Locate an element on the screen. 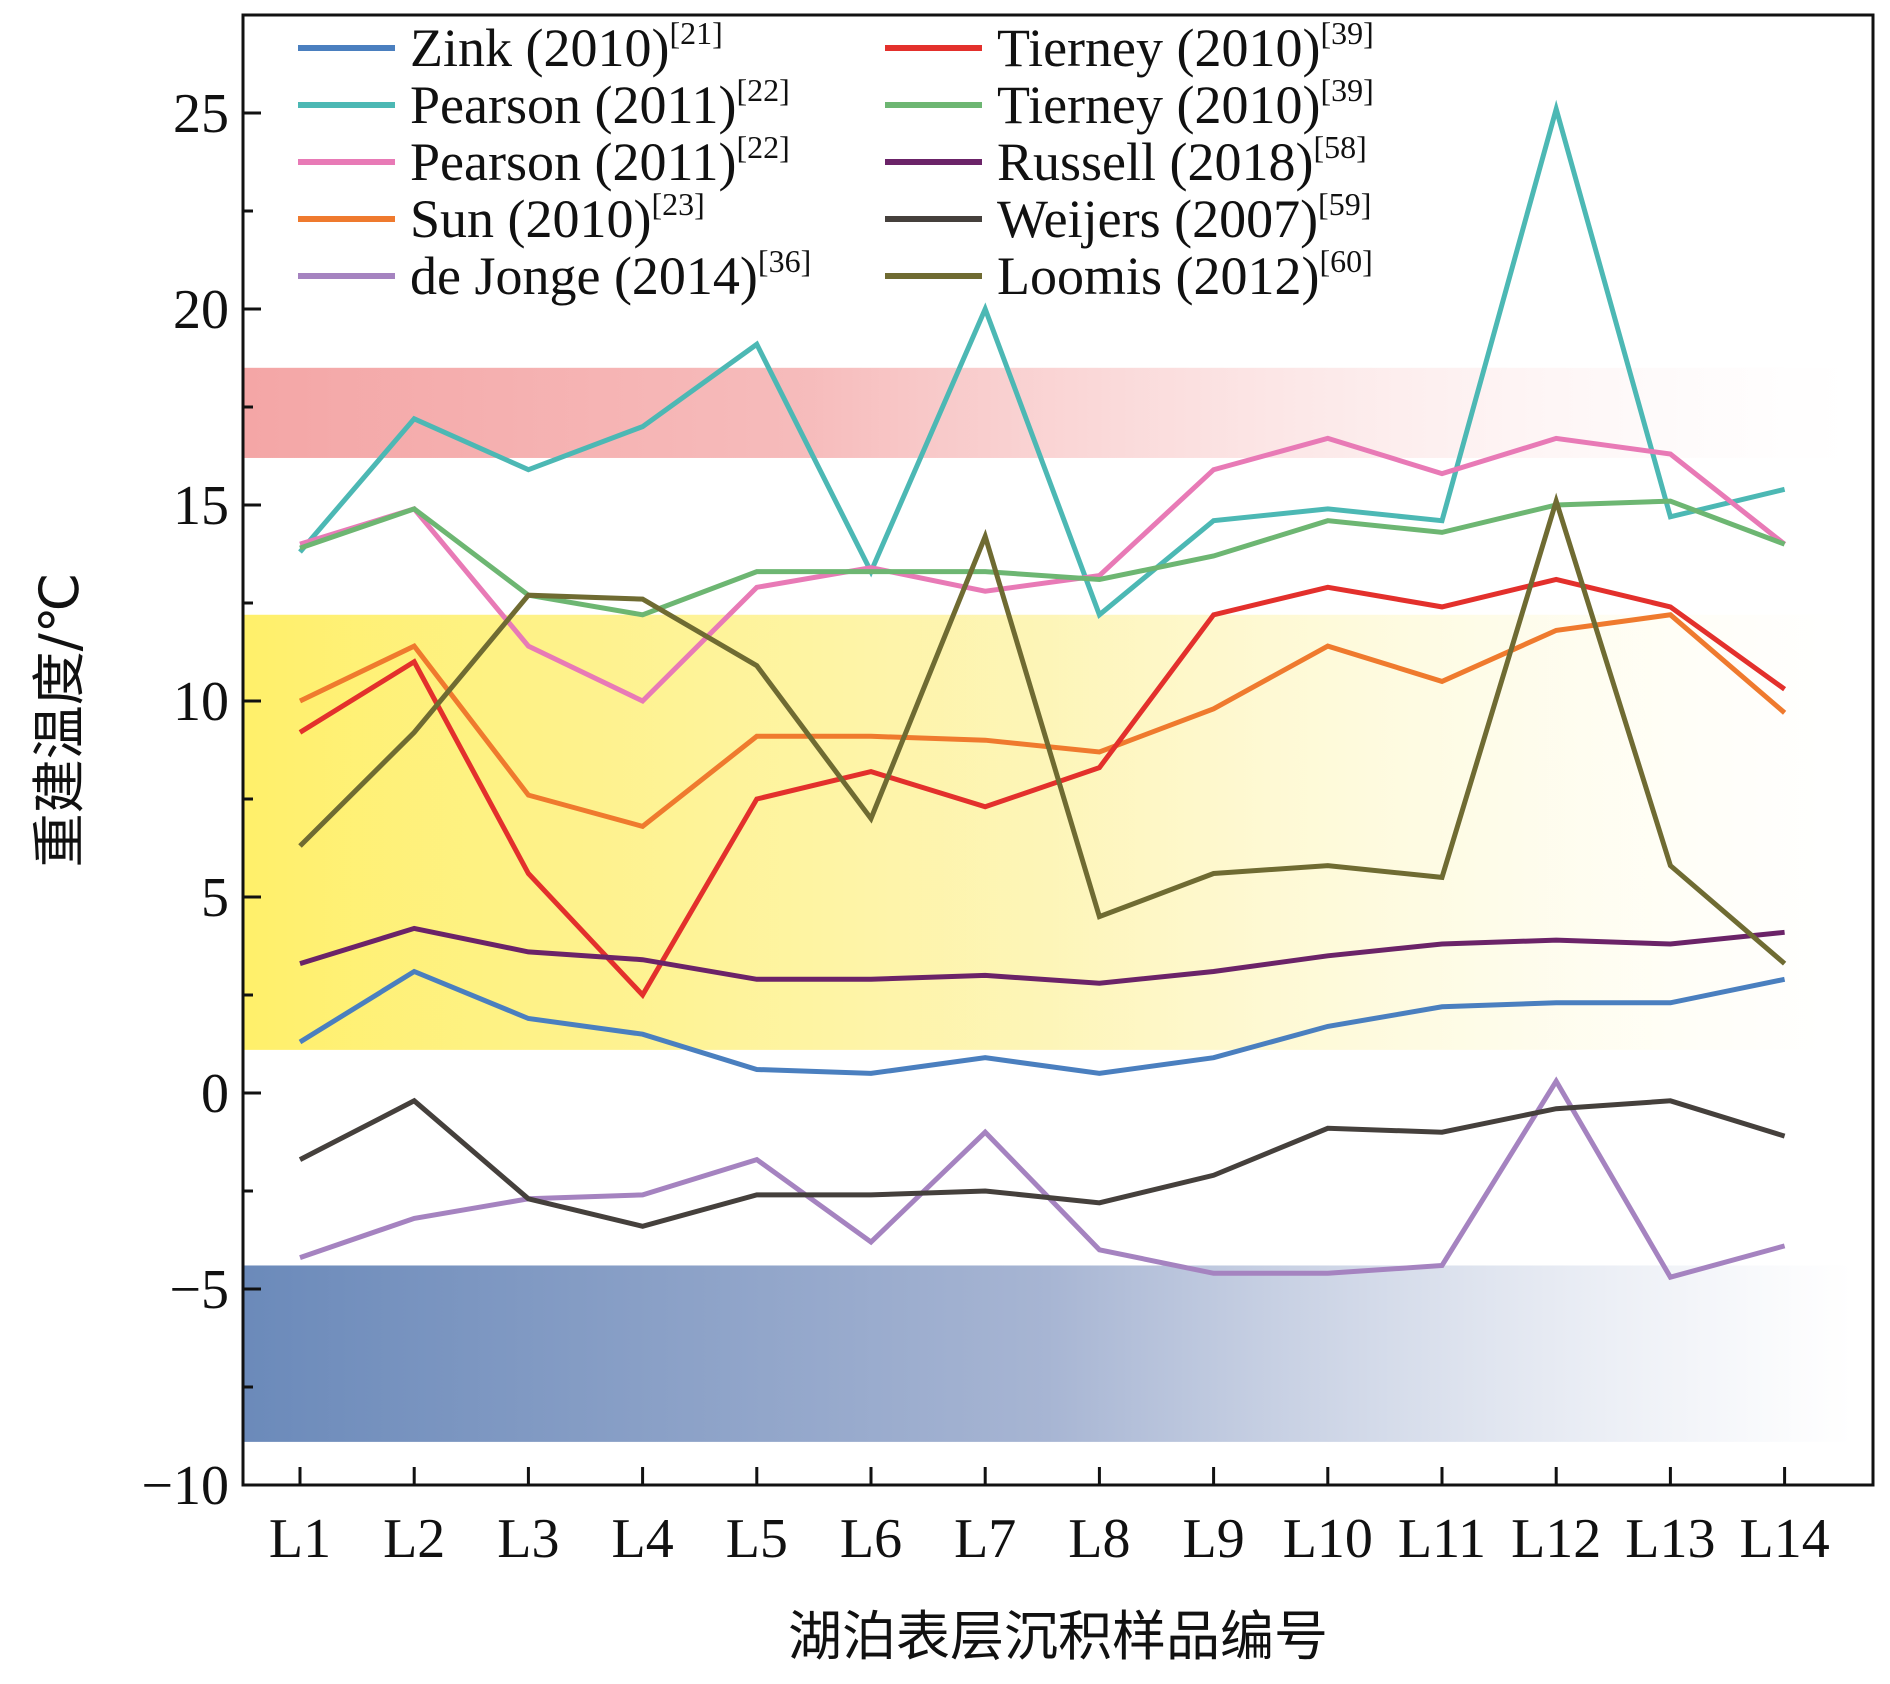 This screenshot has width=1890, height=1684. legend-reference: [60] is located at coordinates (1345, 261).